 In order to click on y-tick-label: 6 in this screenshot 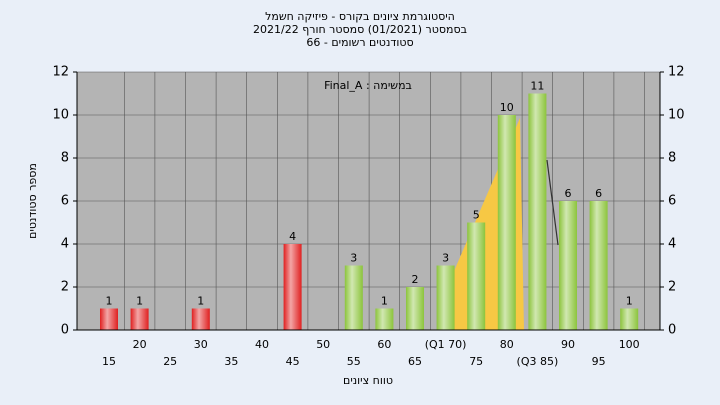, I will do `click(65, 201)`.